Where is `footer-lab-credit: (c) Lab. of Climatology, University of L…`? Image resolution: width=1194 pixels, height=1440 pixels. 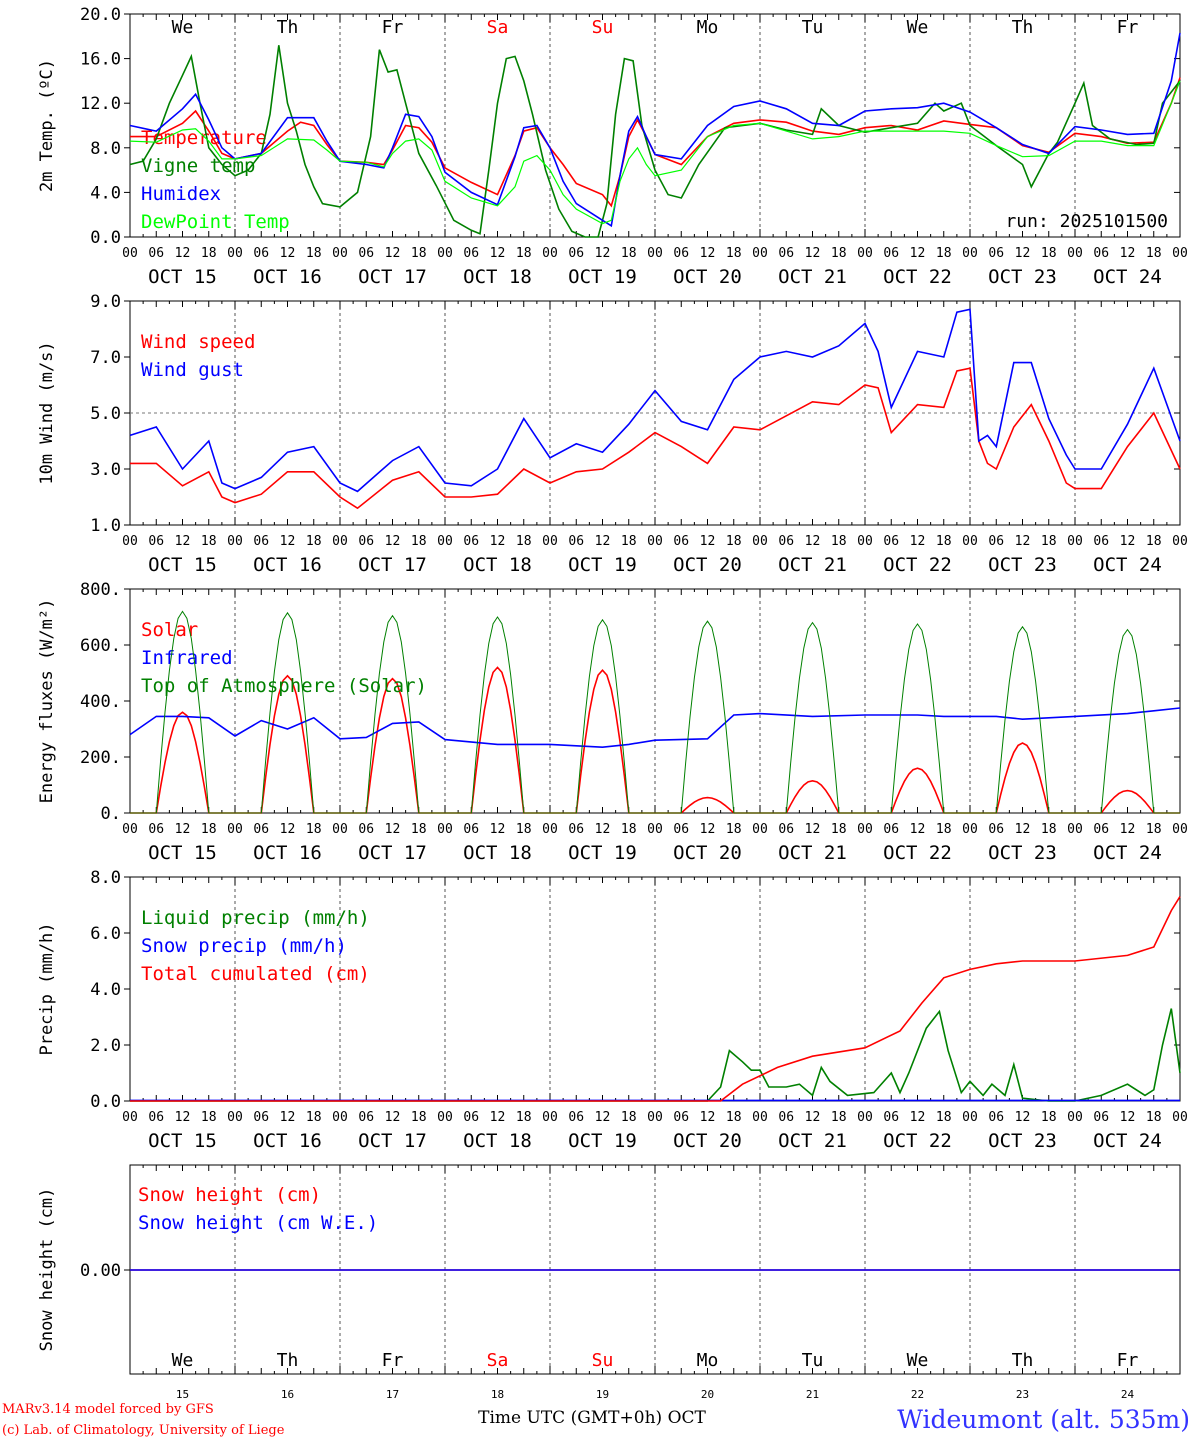 footer-lab-credit: (c) Lab. of Climatology, University of L… is located at coordinates (143, 1430).